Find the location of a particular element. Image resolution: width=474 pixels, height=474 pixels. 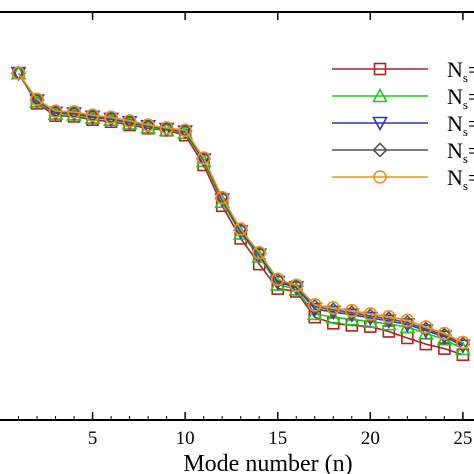

x-tick-label: 20 is located at coordinates (370, 438).